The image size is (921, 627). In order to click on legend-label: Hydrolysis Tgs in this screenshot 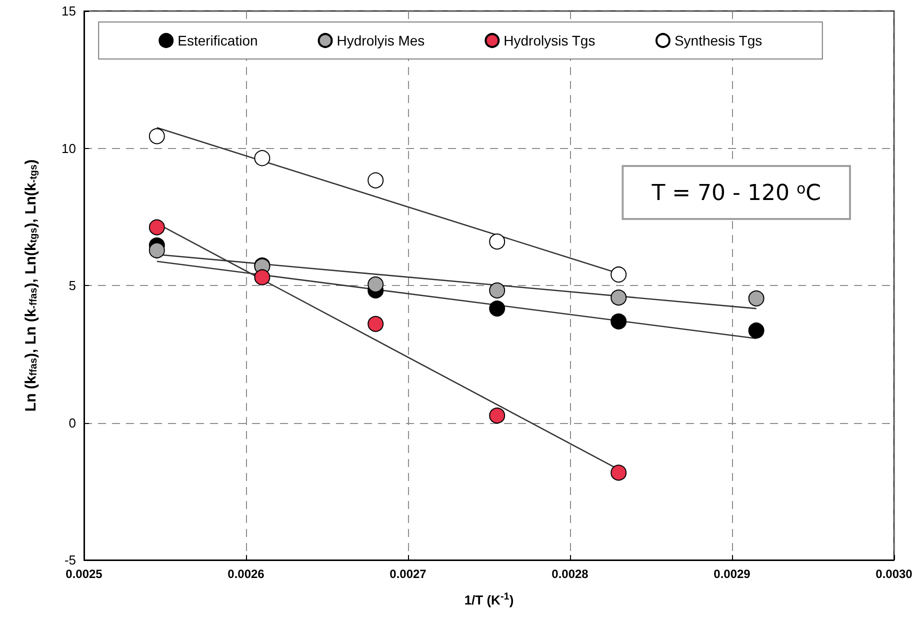, I will do `click(550, 40)`.